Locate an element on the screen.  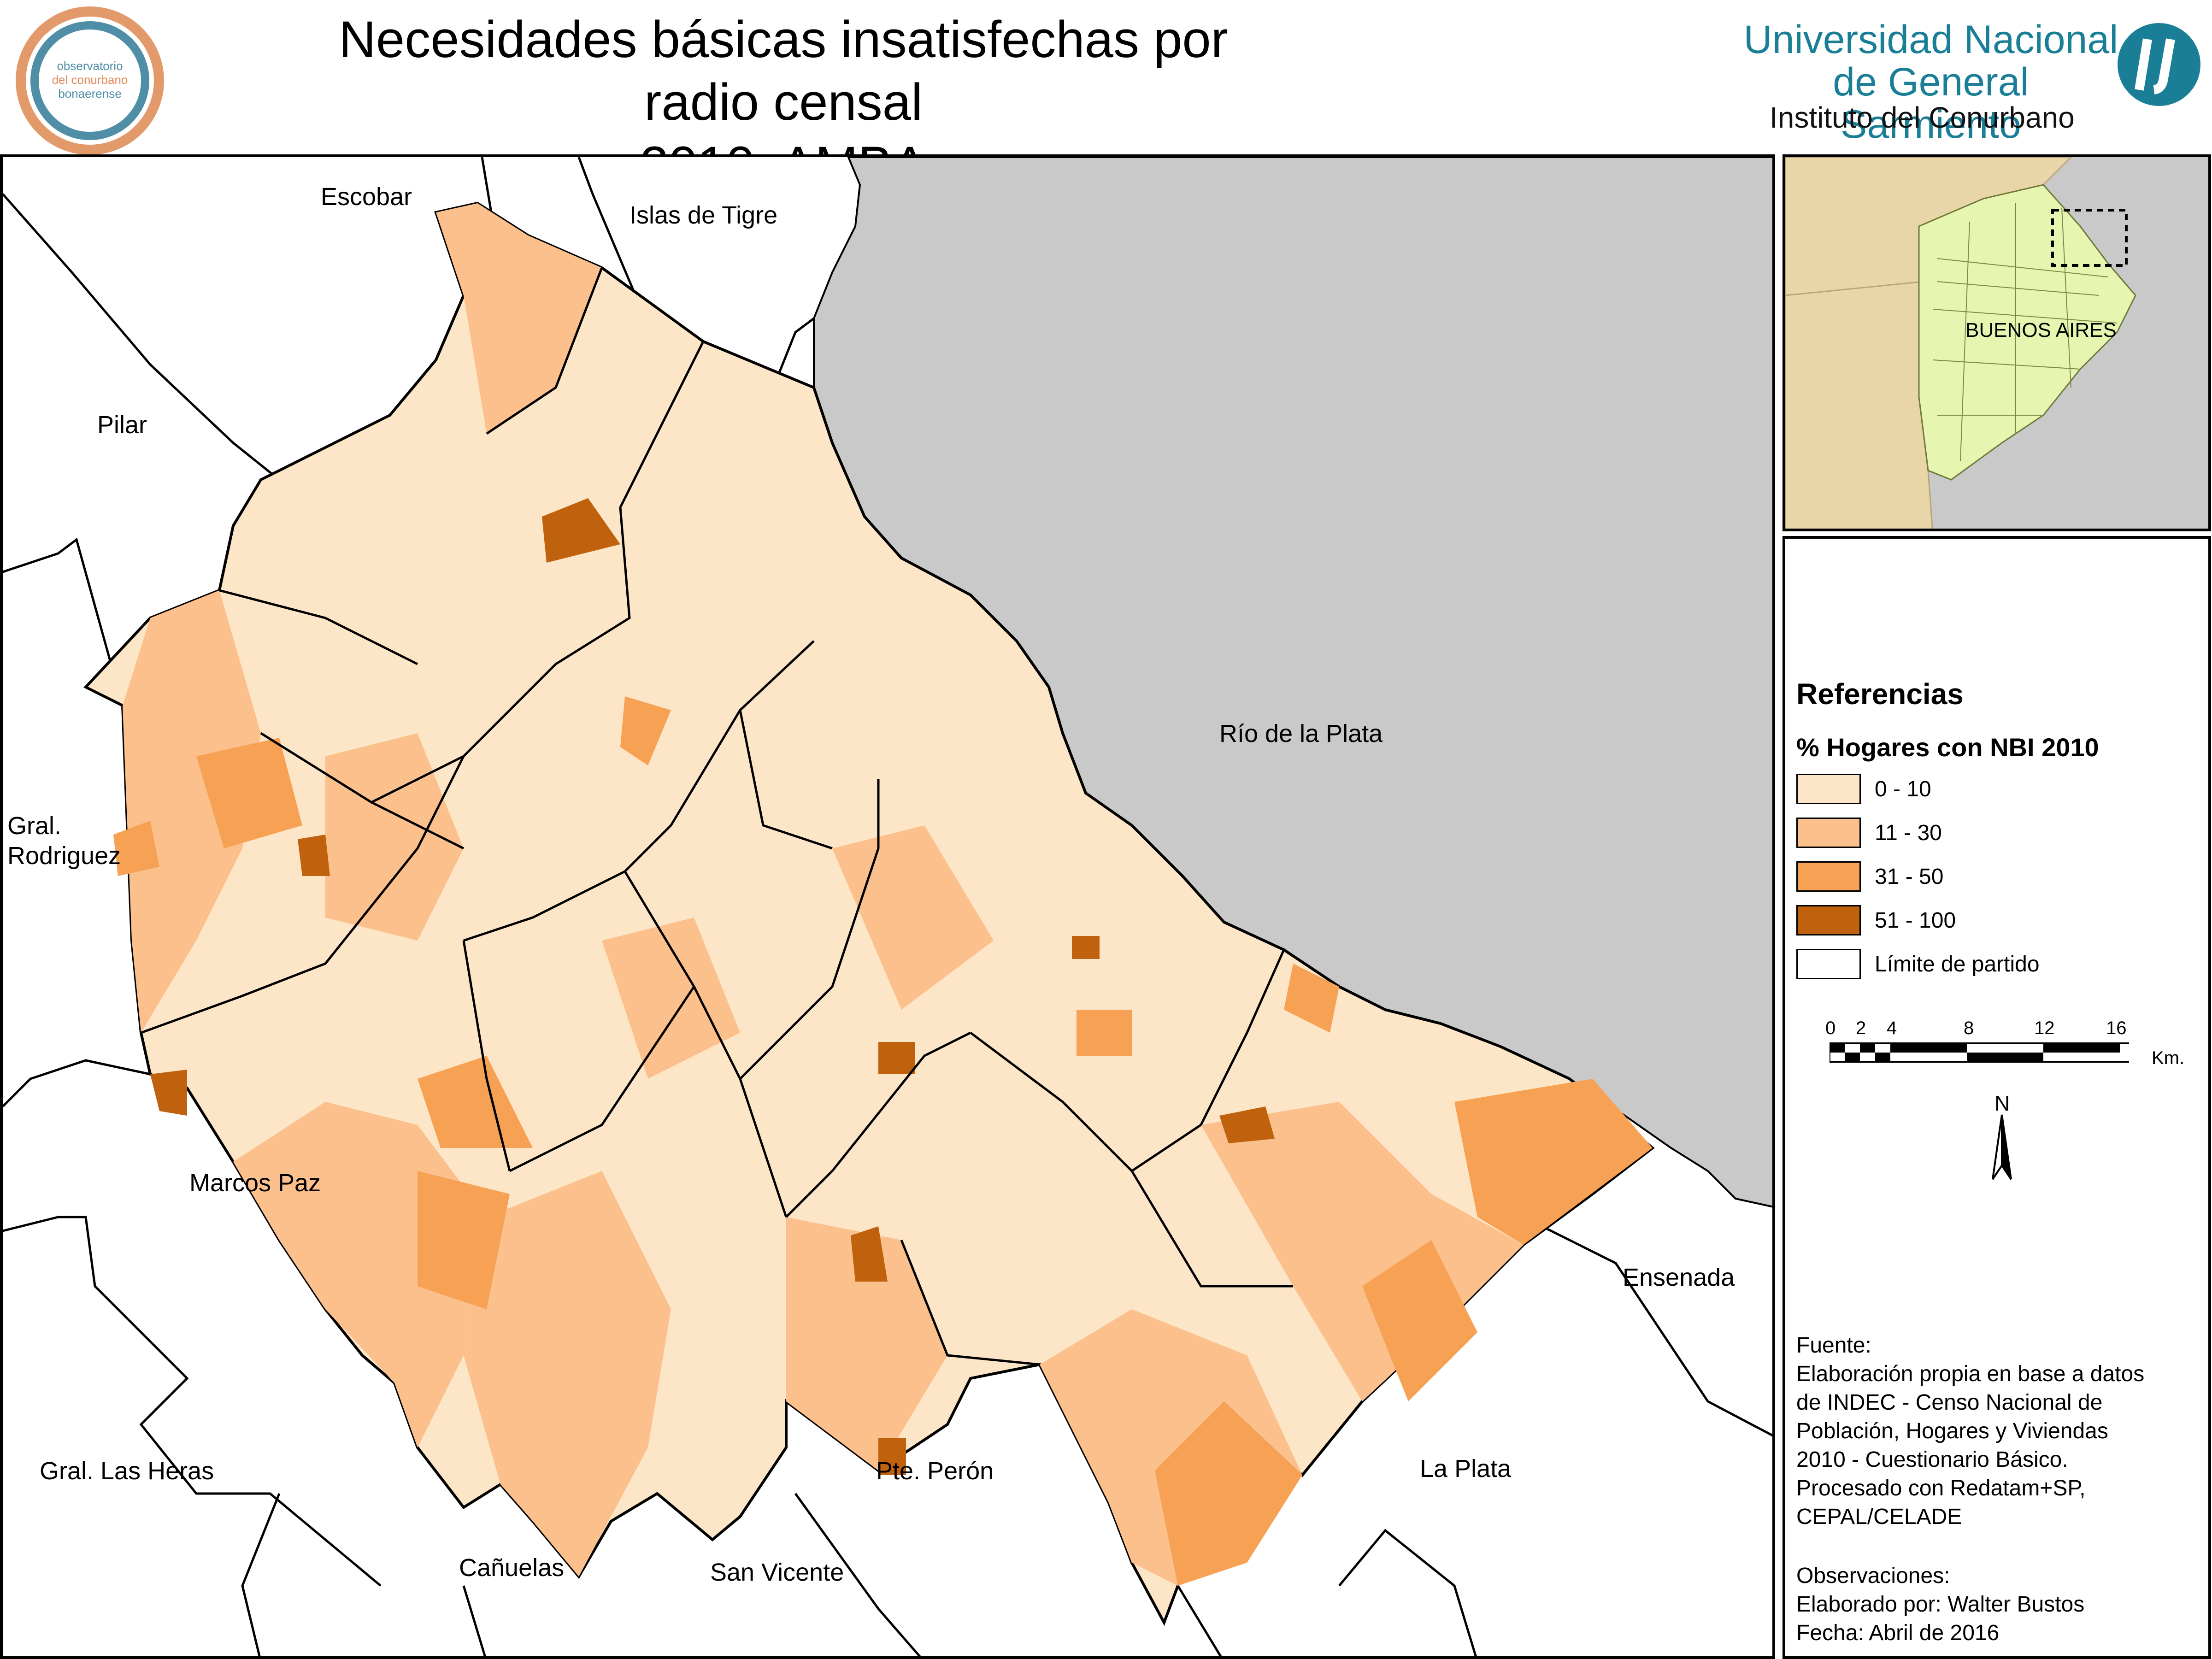
legend-subtitle: % Hogares con NBI 2010 is located at coordinates (1947, 747).